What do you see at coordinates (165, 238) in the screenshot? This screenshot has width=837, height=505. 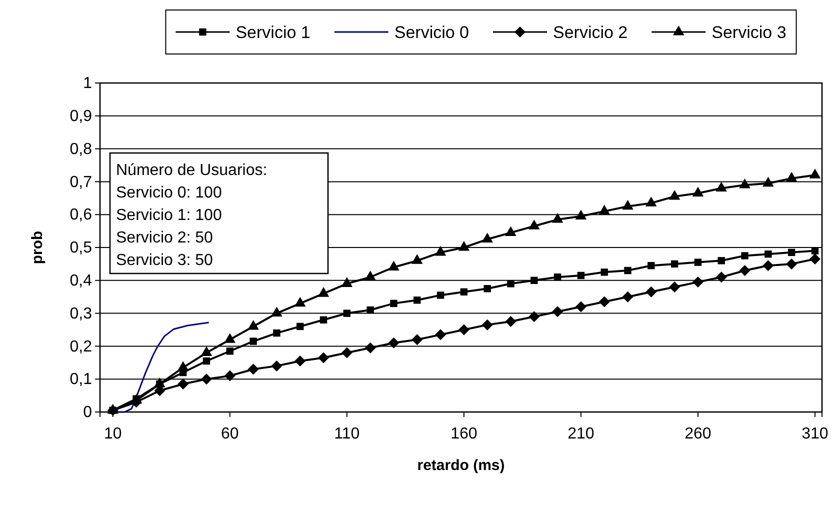 I see `annotation: Servicio 2: 50` at bounding box center [165, 238].